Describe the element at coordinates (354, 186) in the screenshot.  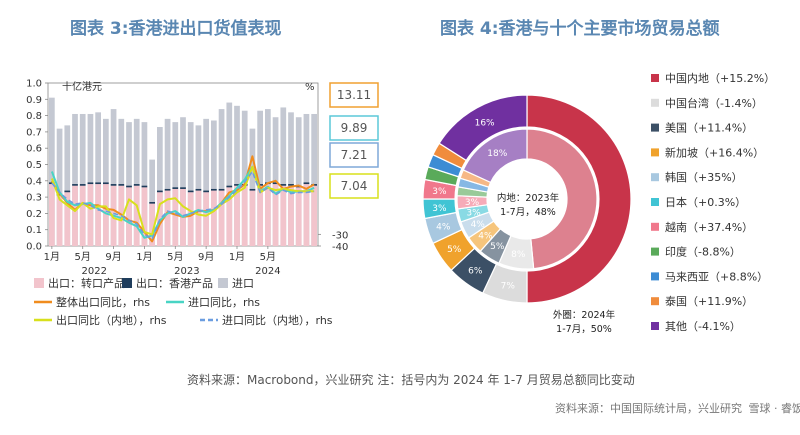
I see `value-box-label: 7.04` at that location.